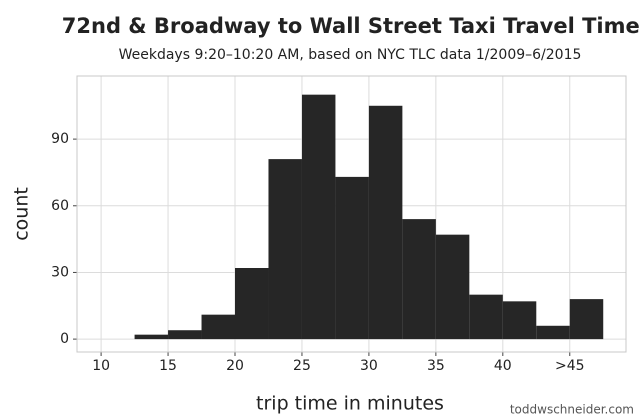  Describe the element at coordinates (22, 214) in the screenshot. I see `y-axis-label: count` at that location.